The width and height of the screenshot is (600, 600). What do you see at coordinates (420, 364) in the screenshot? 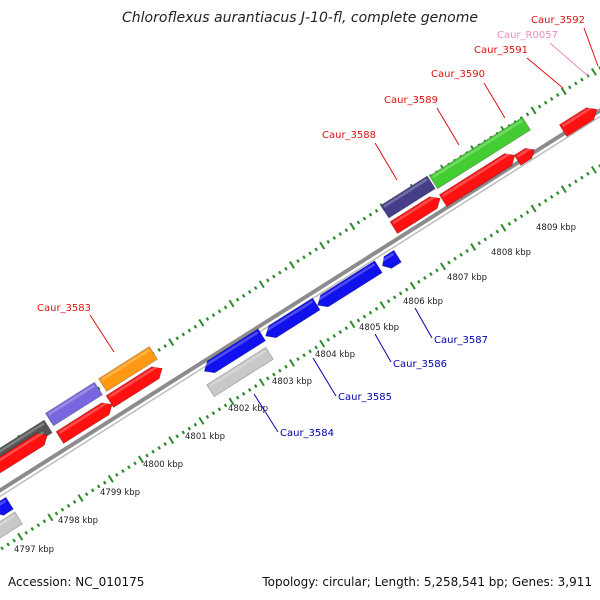
I see `gene-label-reverse: Caur_3586` at bounding box center [420, 364].